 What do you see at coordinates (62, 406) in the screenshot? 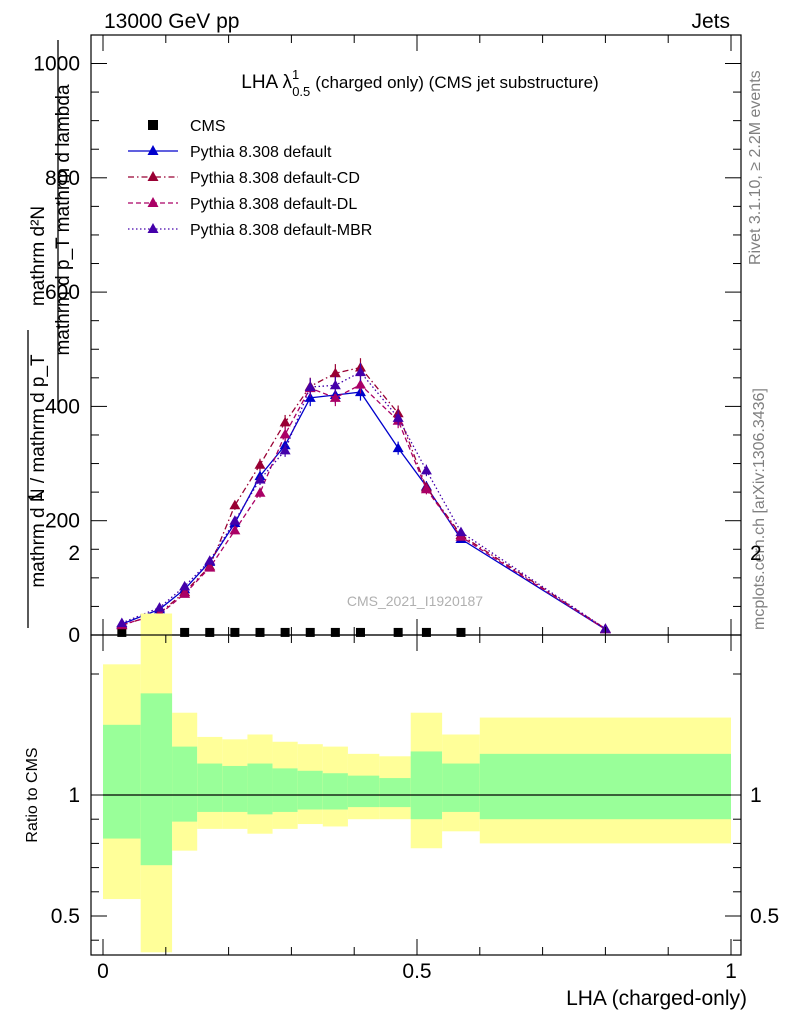
I see `main-y-tick-label: 400` at bounding box center [62, 406].